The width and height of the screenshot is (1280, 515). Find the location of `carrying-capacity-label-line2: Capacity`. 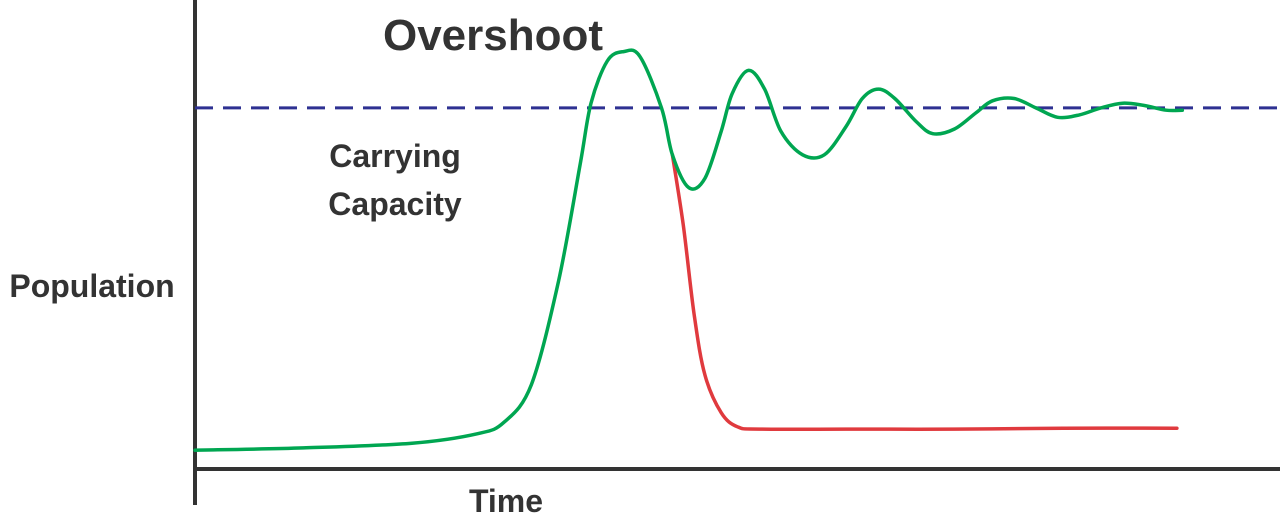

carrying-capacity-label-line2: Capacity is located at coordinates (395, 204).